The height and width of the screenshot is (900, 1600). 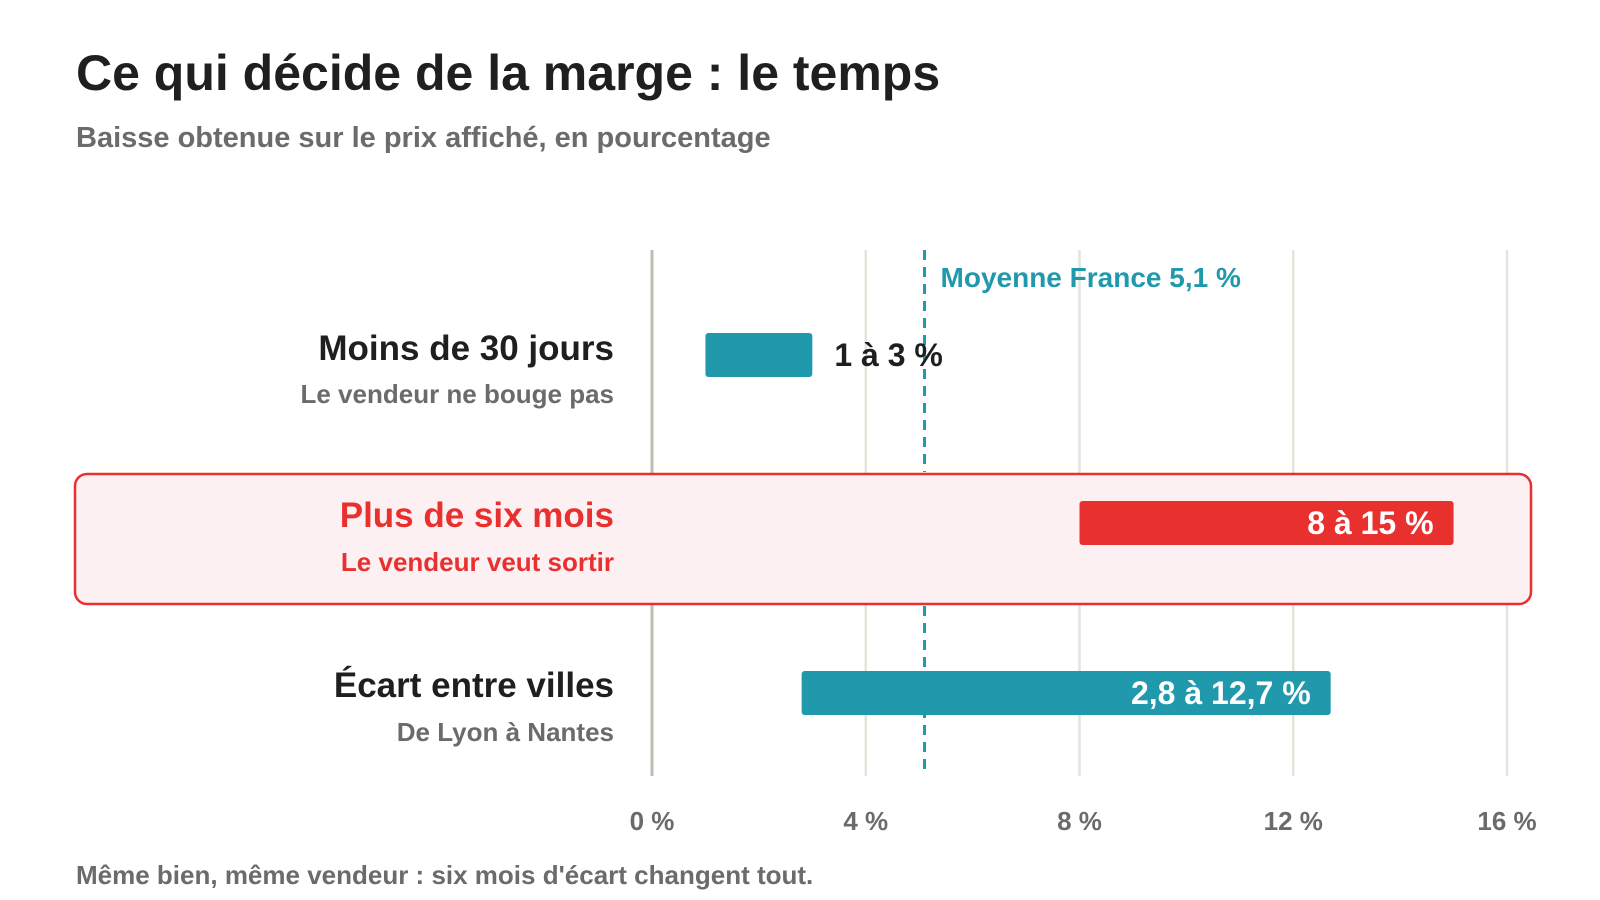 I want to click on category-sublabel: Le vendeur ne bouge pas, so click(x=457, y=394).